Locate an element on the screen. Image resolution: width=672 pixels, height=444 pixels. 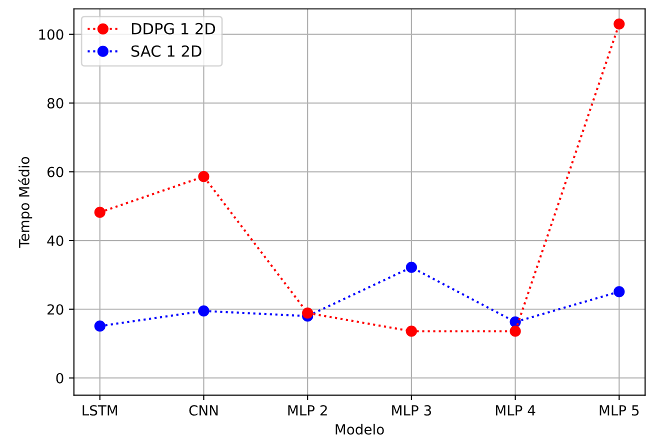
x-tick-label: CNN is located at coordinates (203, 410).